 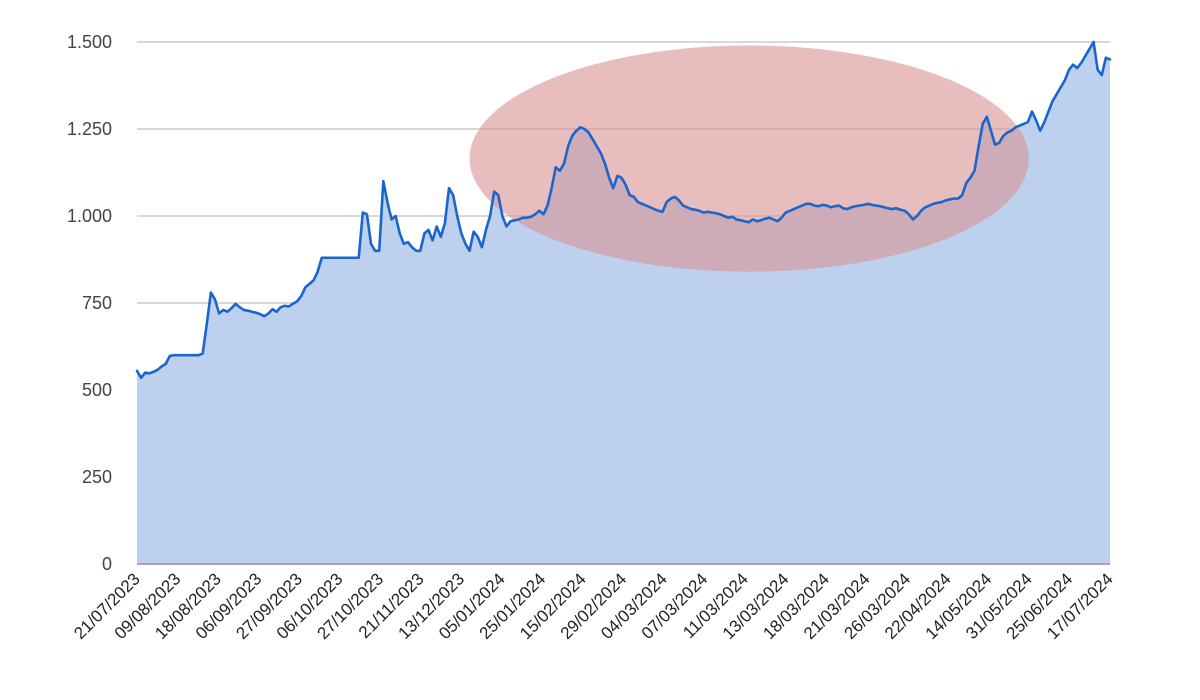 I want to click on y-tick-label: 0, so click(x=107, y=564).